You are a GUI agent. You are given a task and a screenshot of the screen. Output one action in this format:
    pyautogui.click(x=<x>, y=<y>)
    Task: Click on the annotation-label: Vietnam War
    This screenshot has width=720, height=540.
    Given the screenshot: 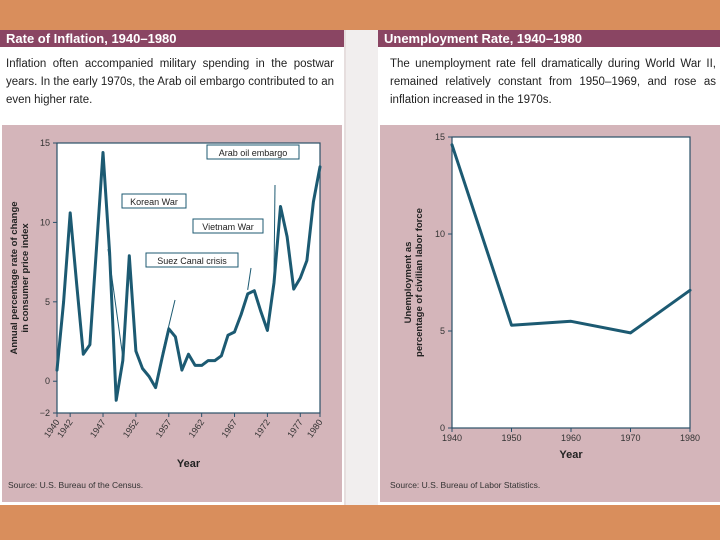 What is the action you would take?
    pyautogui.click(x=228, y=227)
    